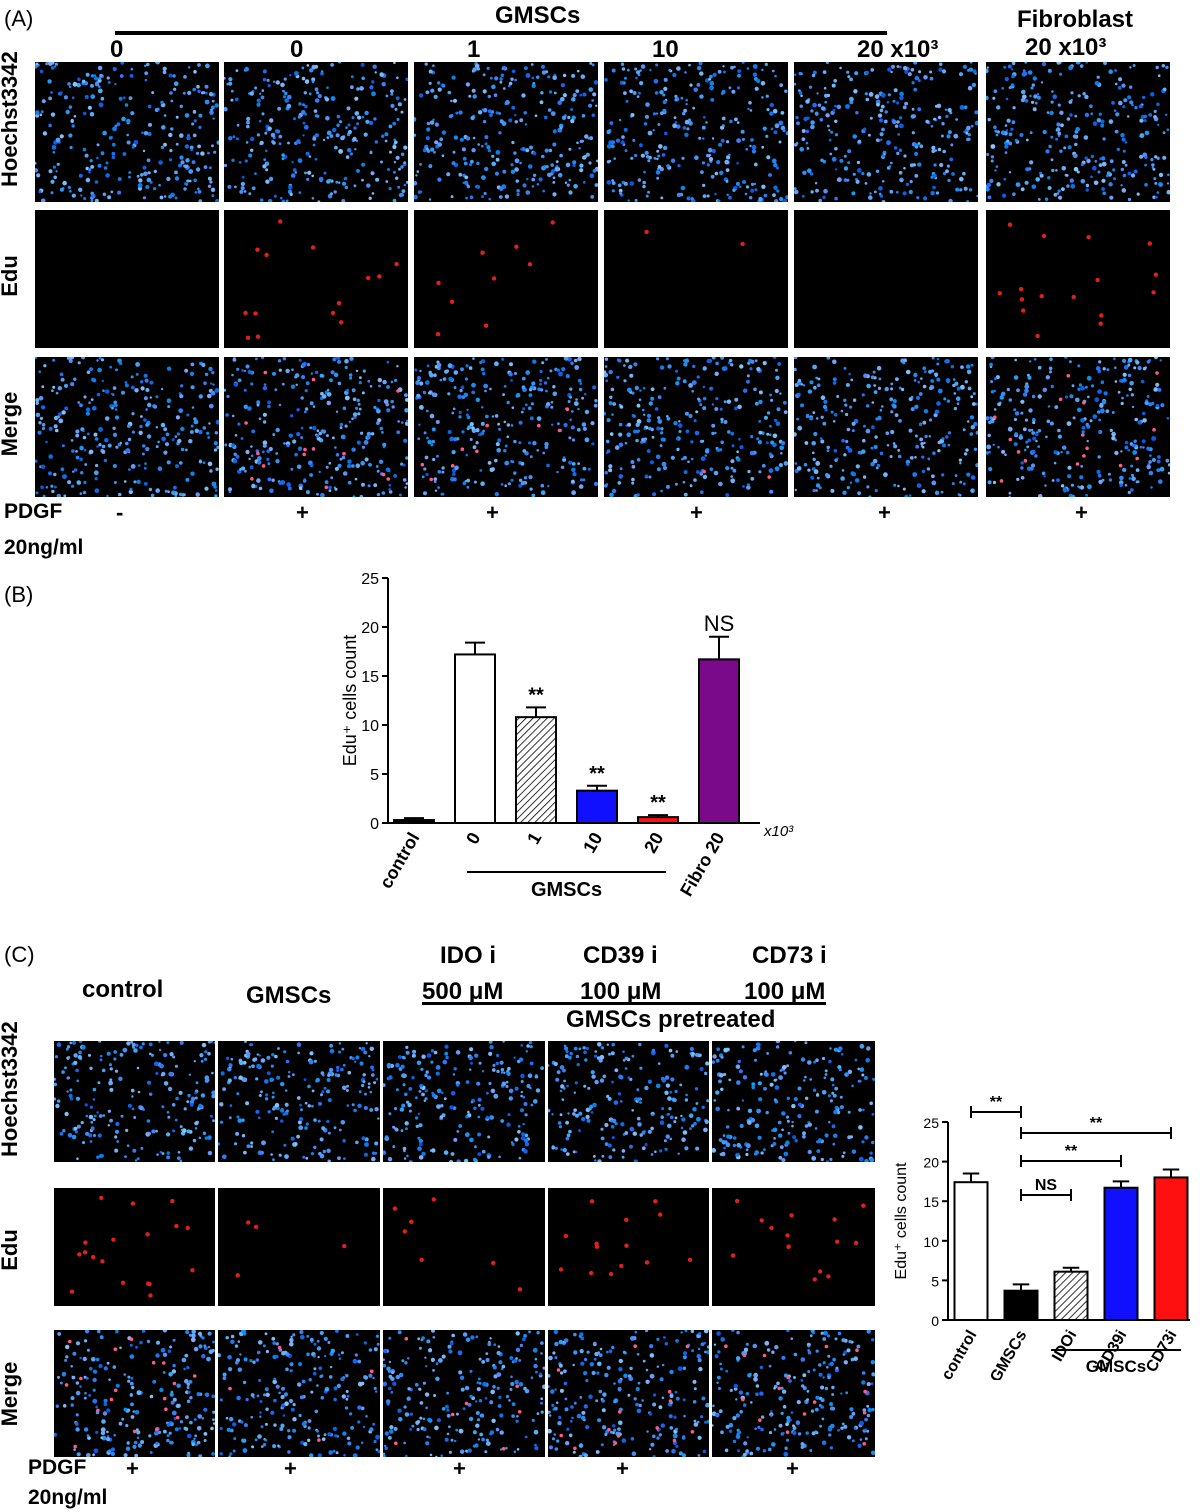  What do you see at coordinates (789, 955) in the screenshot?
I see `panel-c-inhibitor-name: CD73 i` at bounding box center [789, 955].